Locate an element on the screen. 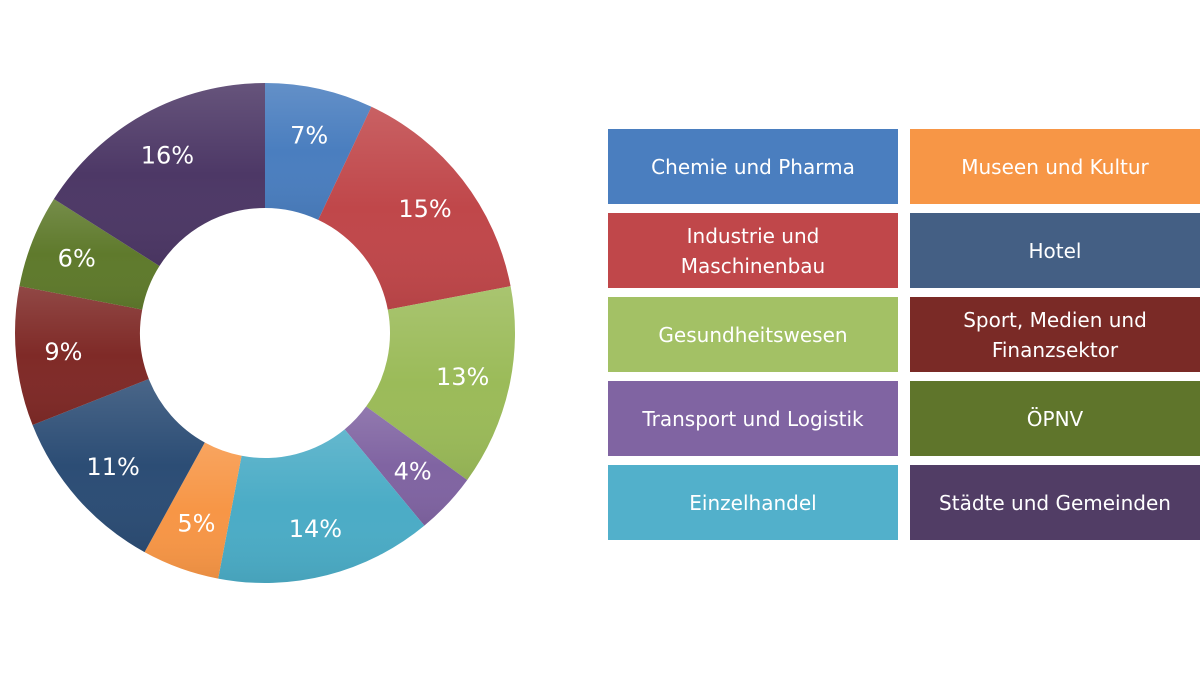  legend-item-transport-logistik: Transport und Logistik is located at coordinates (753, 418).